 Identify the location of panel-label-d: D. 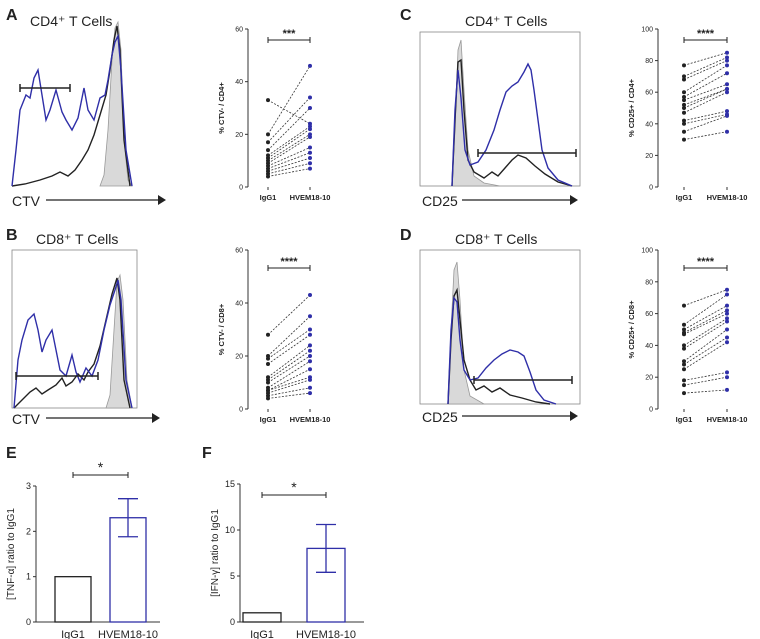
(406, 235).